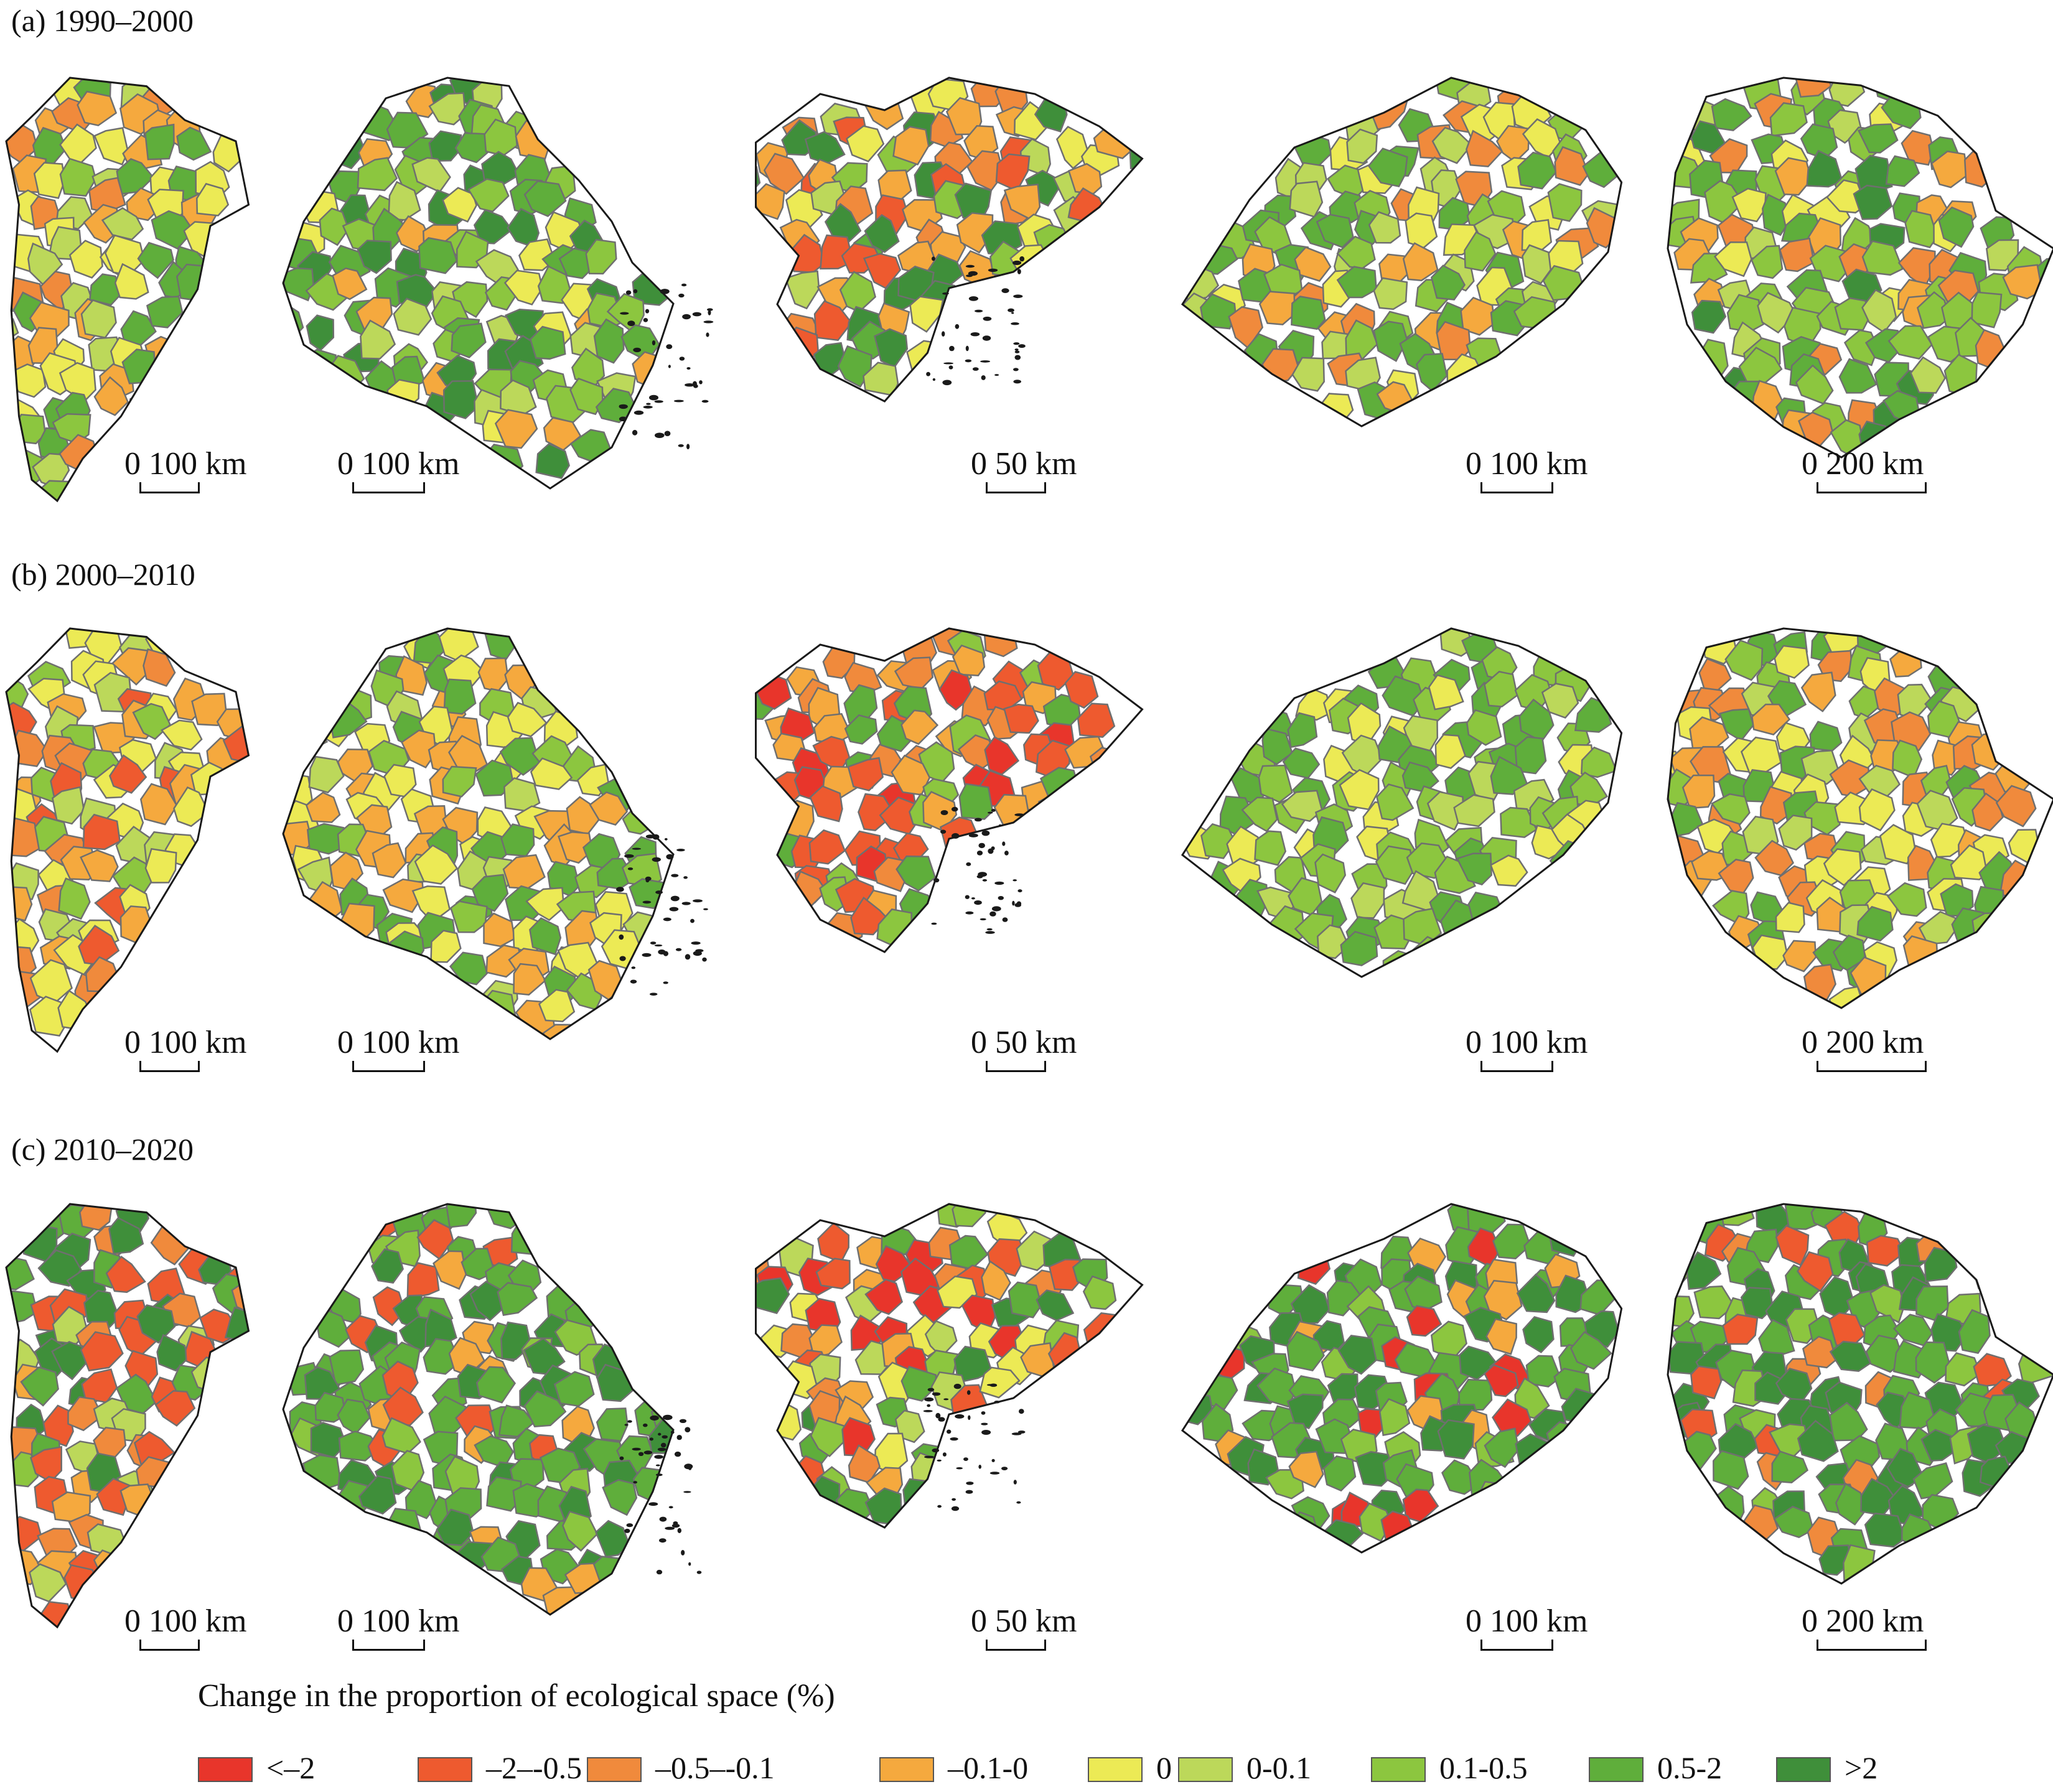 This screenshot has height=1792, width=2053. What do you see at coordinates (1024, 1042) in the screenshot?
I see `scale-bar-label: 0 50 km` at bounding box center [1024, 1042].